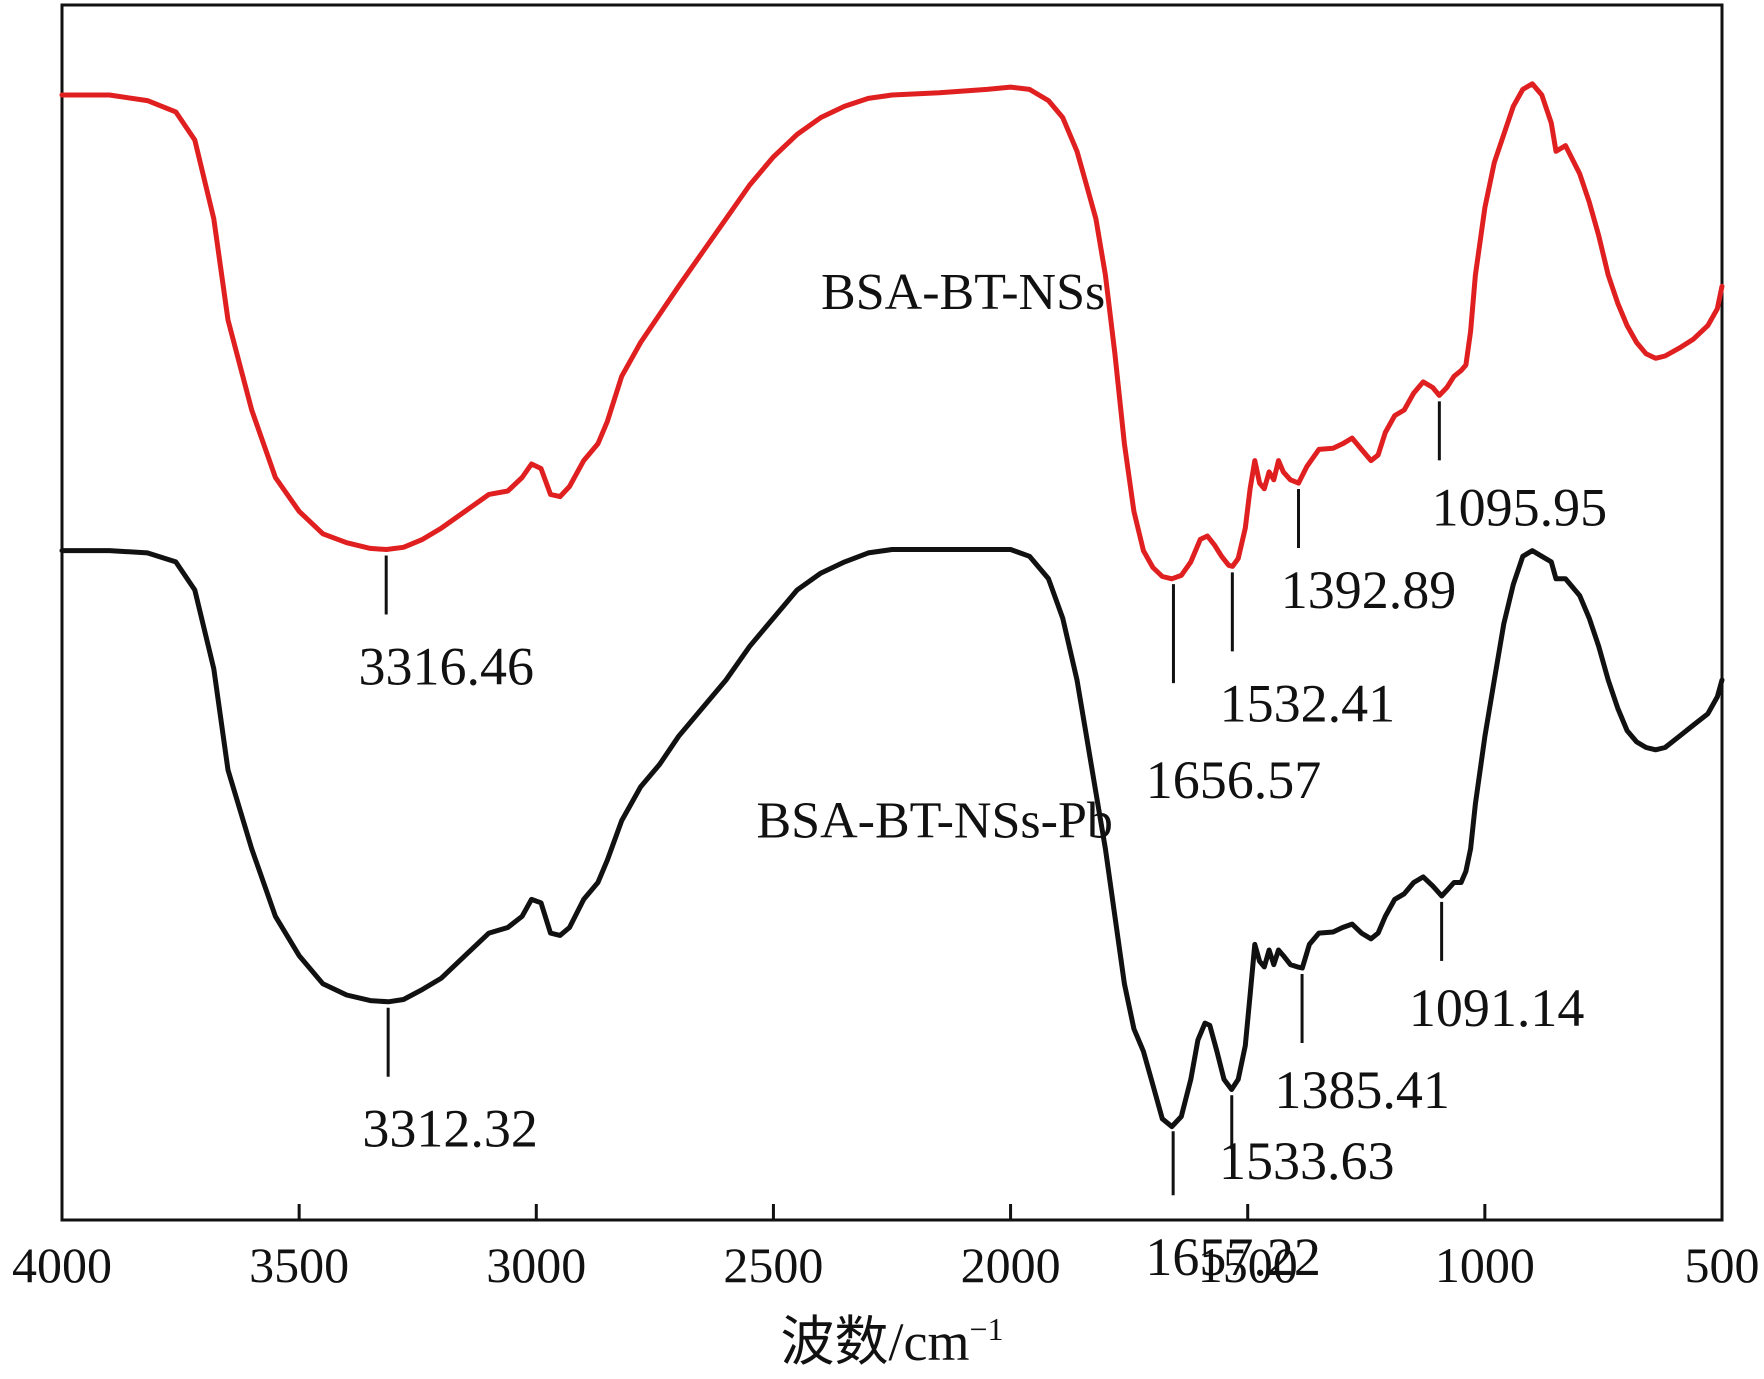  Describe the element at coordinates (299, 1265) in the screenshot. I see `x-tick-label-3500: 3500` at that location.